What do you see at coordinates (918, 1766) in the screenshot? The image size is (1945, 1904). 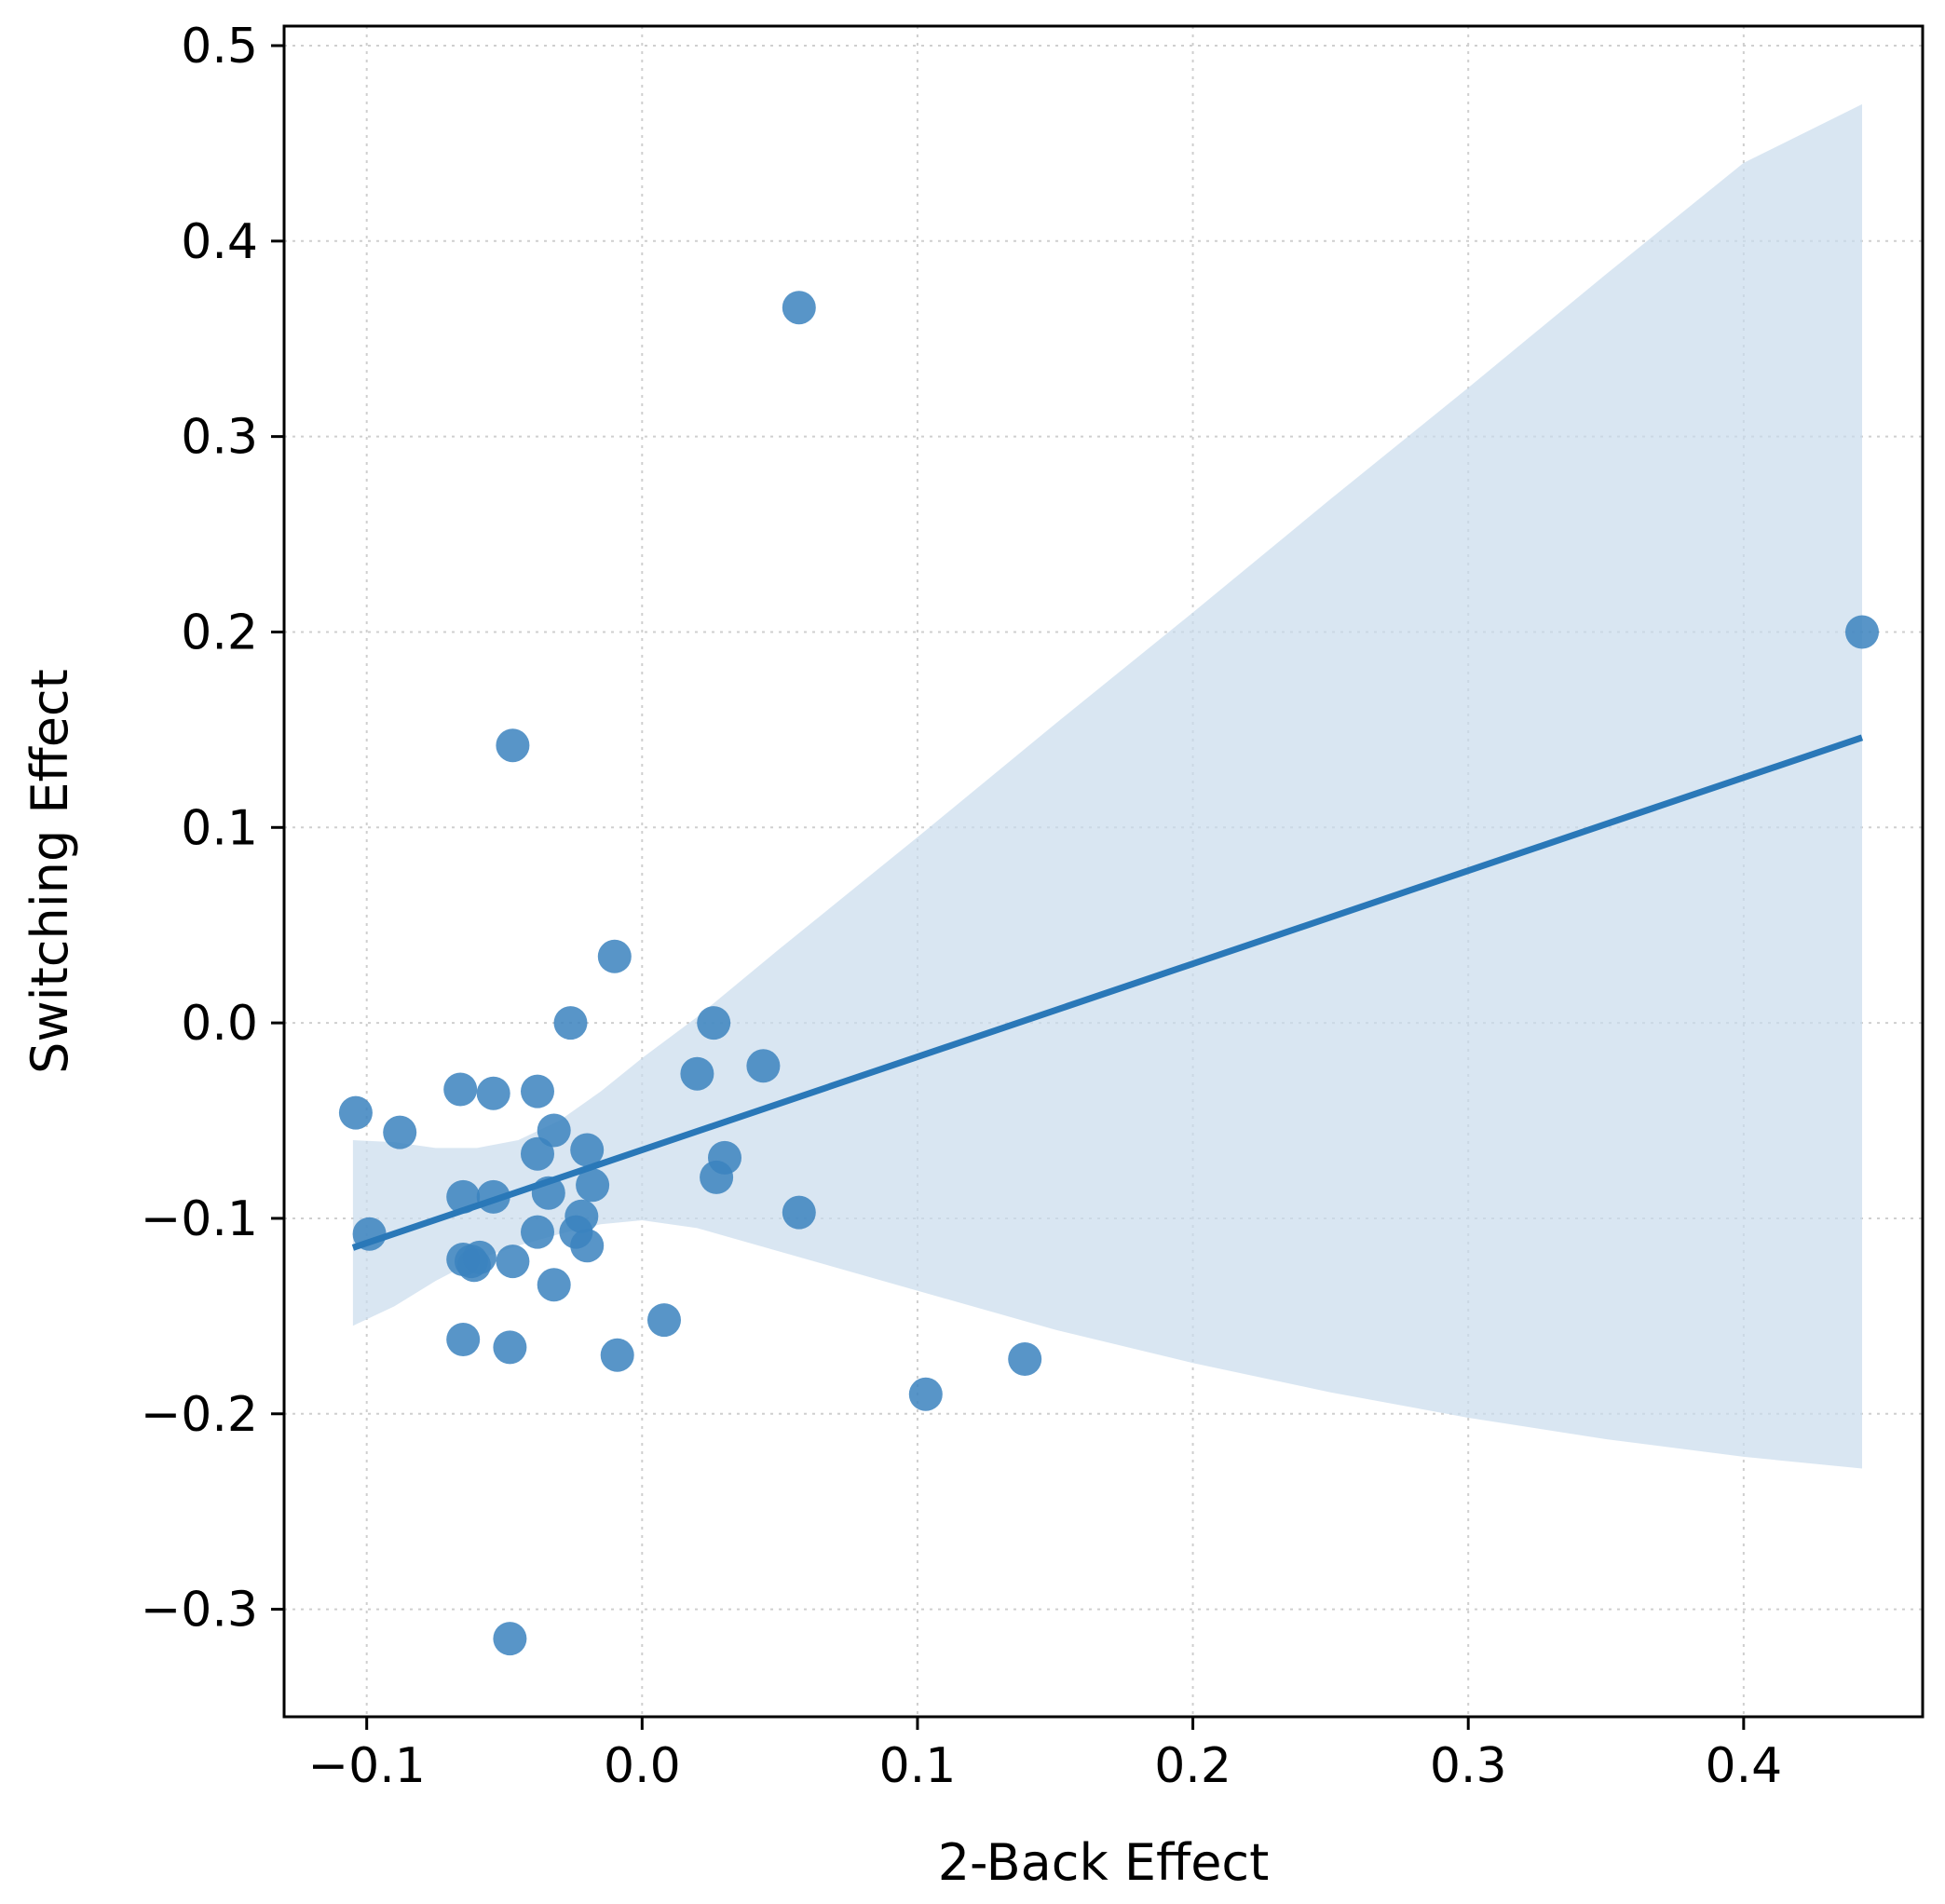 I see `x-tick-label: 0.1` at bounding box center [918, 1766].